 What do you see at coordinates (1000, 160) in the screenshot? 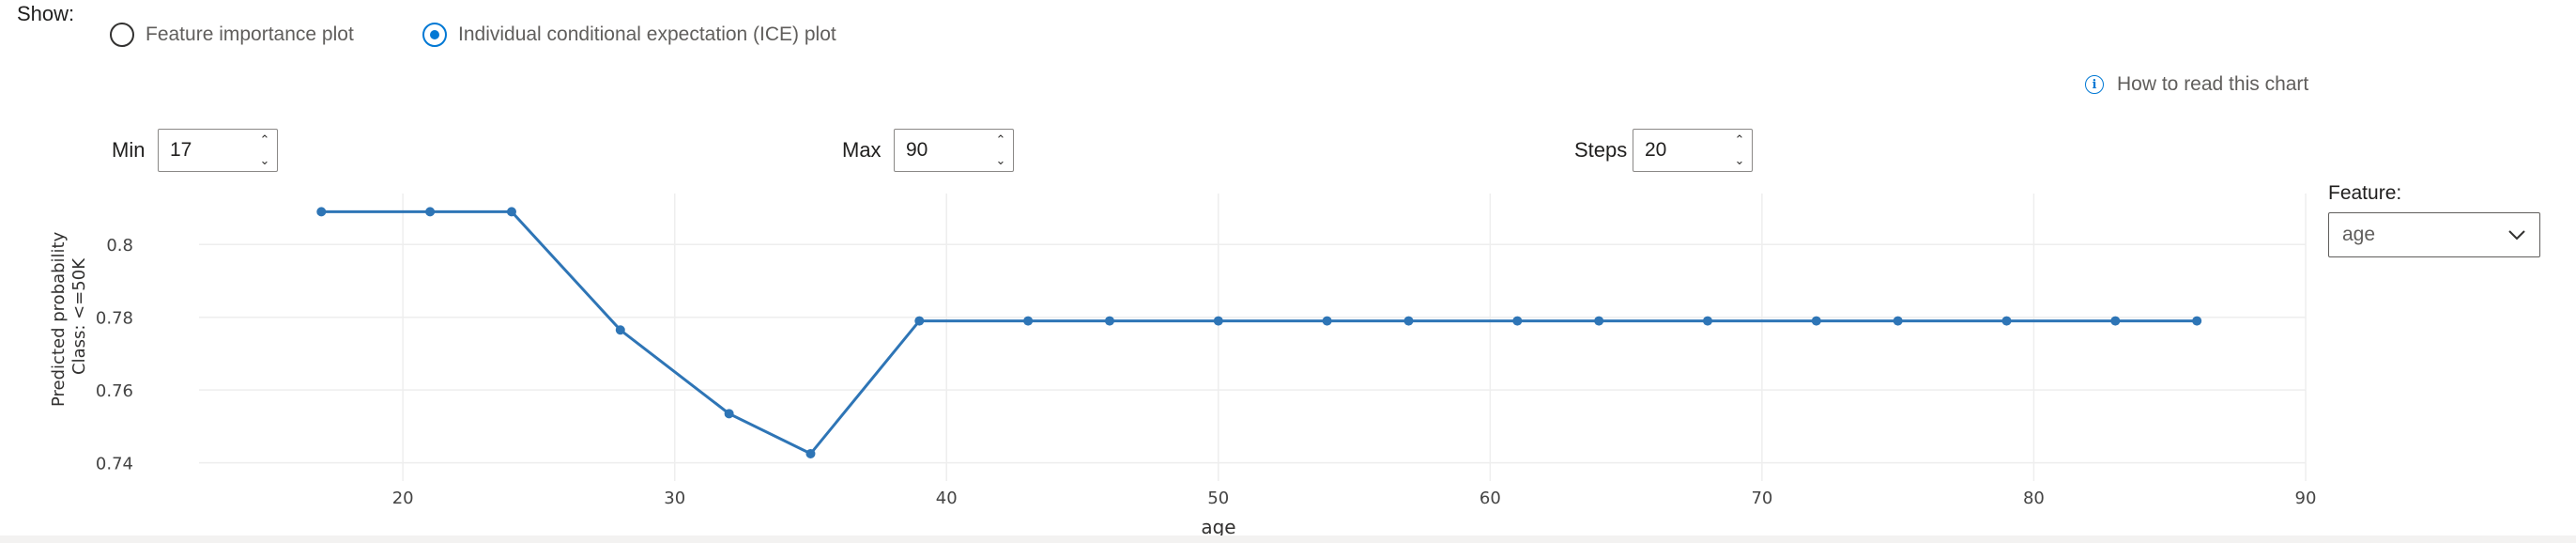
I see `max-decrement-icon: ⌄` at bounding box center [1000, 160].